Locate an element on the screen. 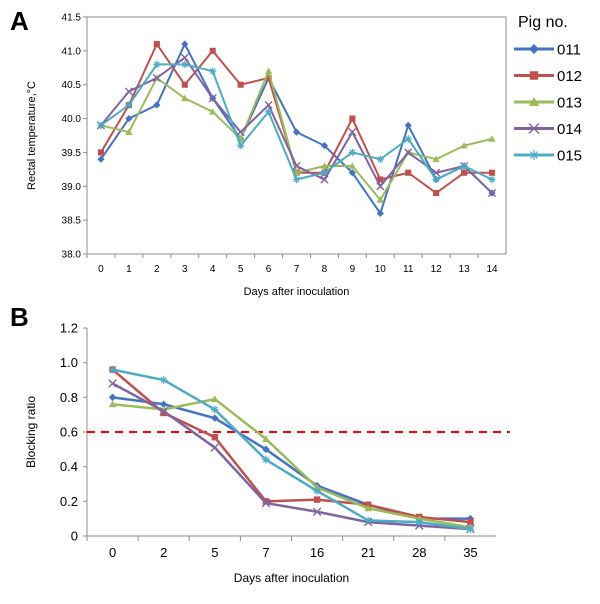 Image resolution: width=600 pixels, height=604 pixels. y-tick-label-b: 1.0 is located at coordinates (69, 362).